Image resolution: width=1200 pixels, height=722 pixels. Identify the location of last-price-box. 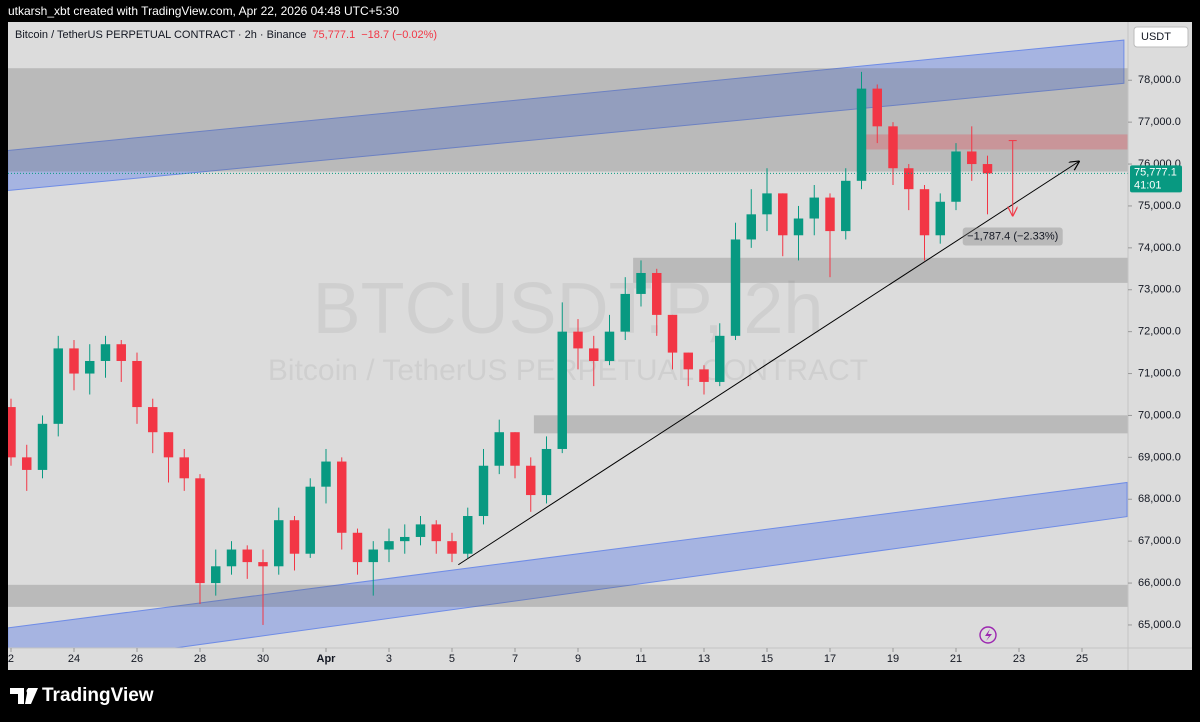
(1156, 179).